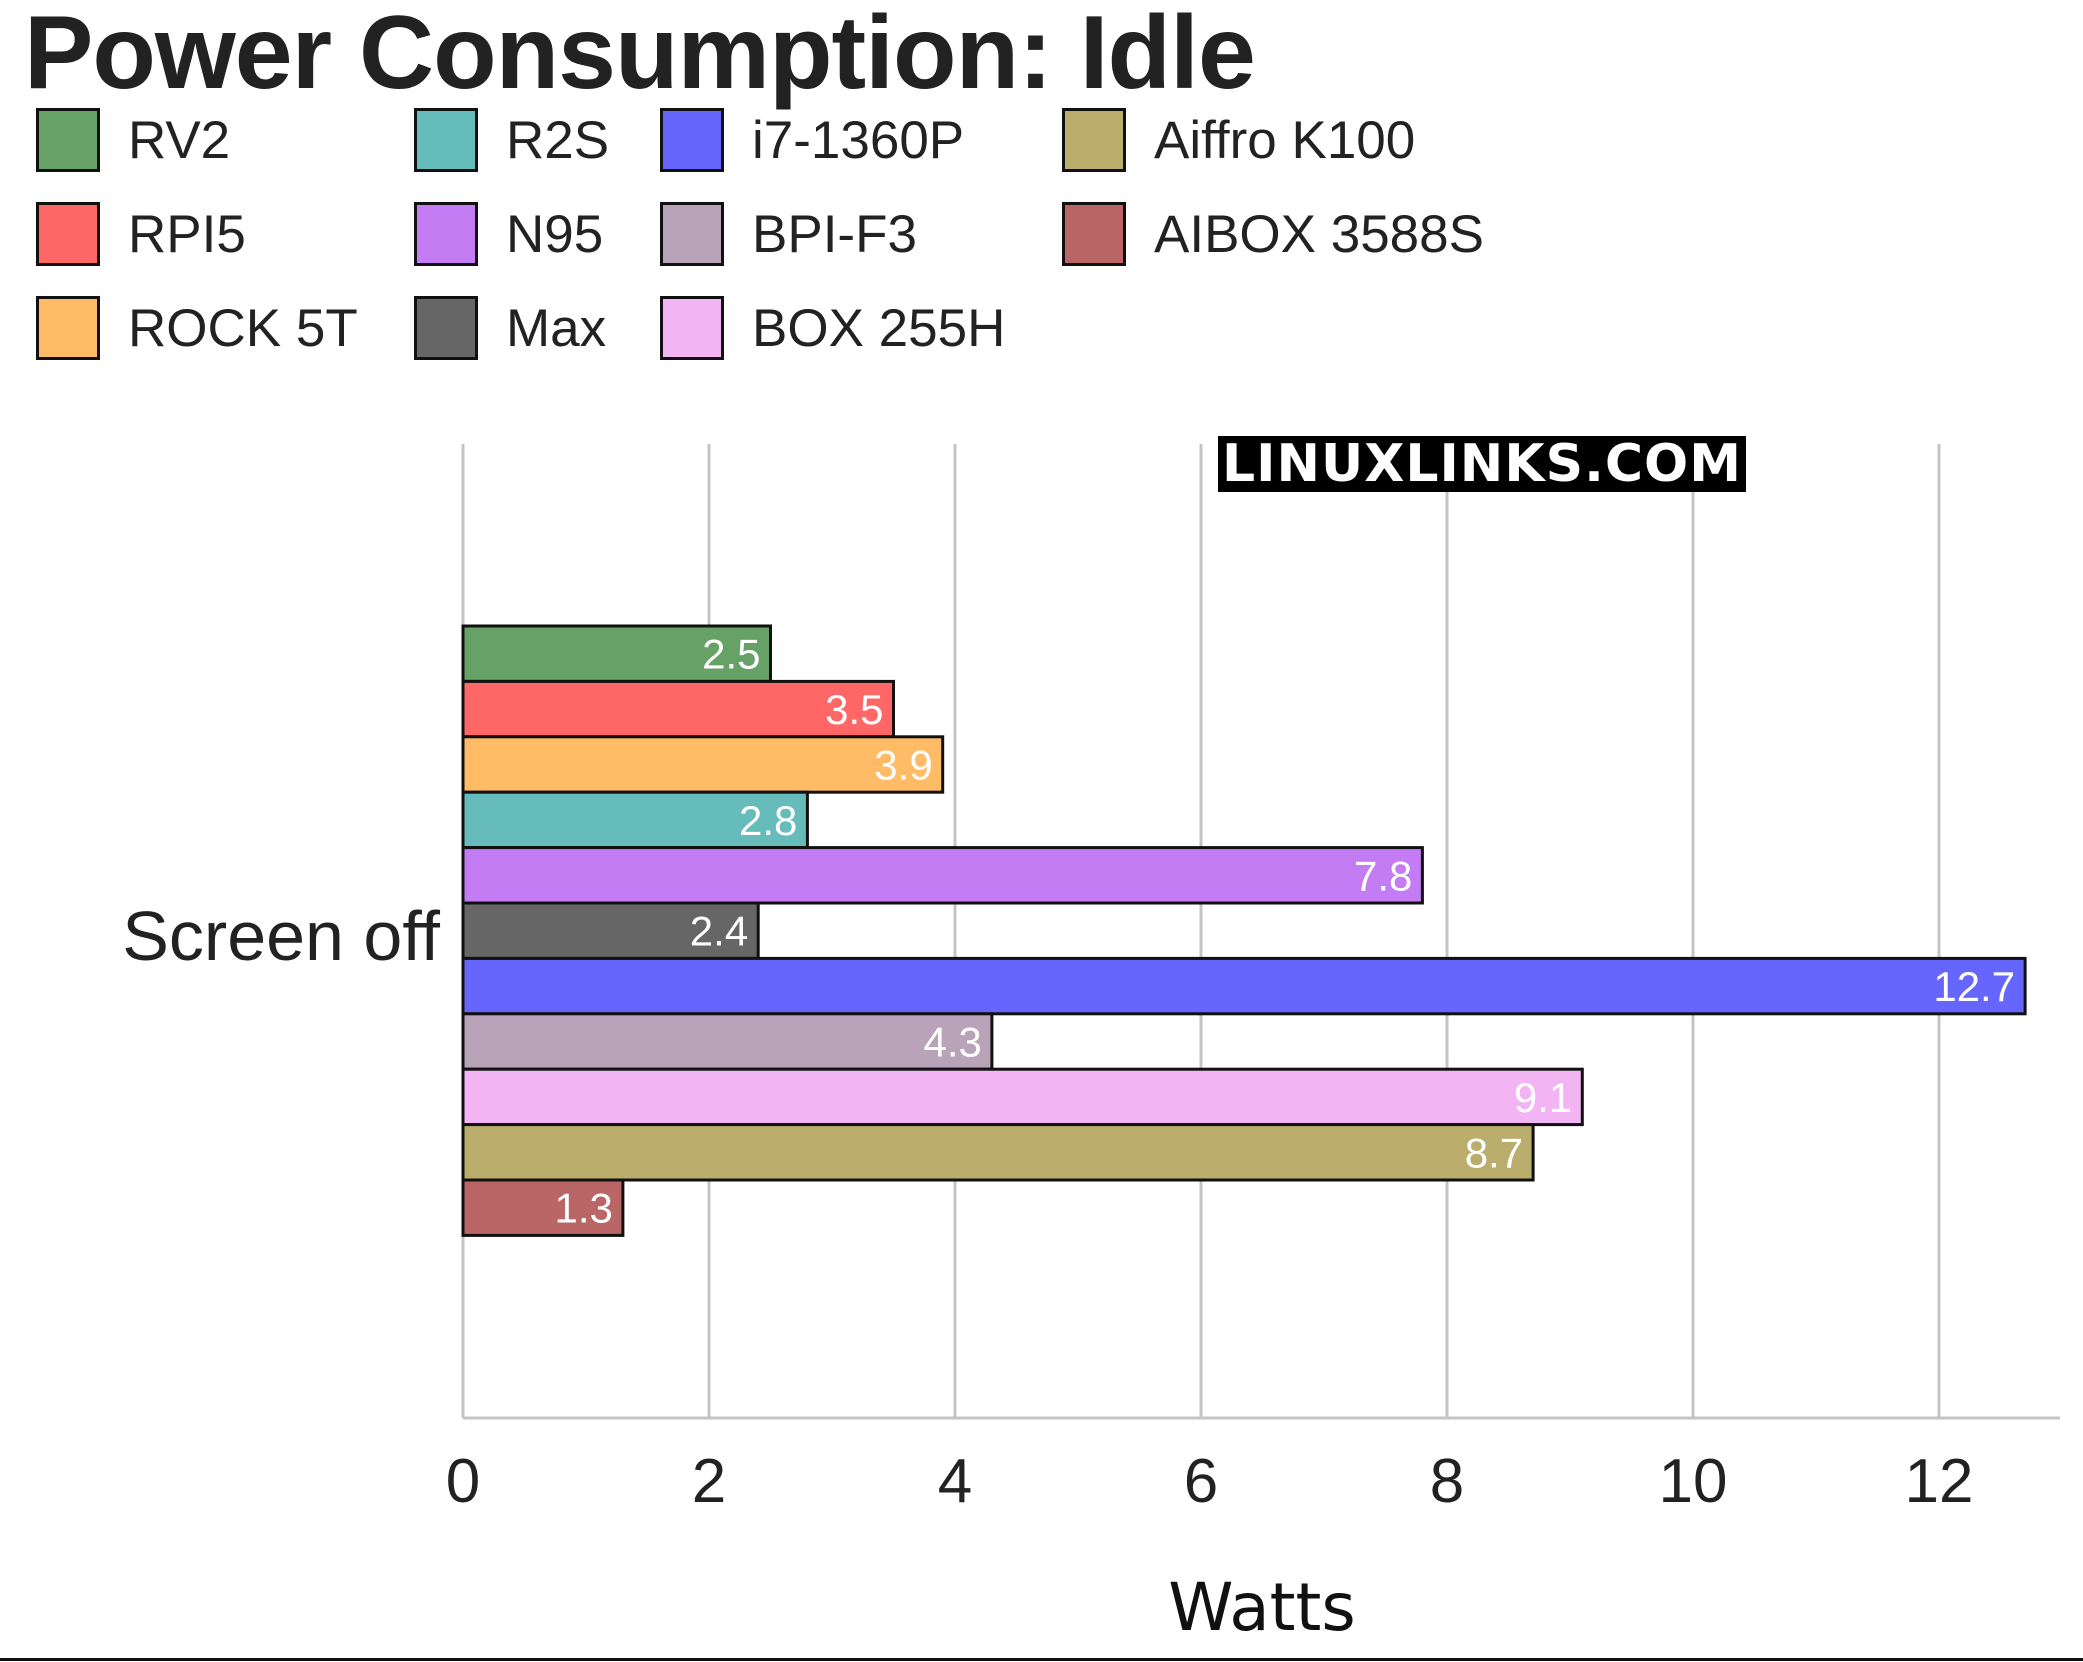 Image resolution: width=2083 pixels, height=1662 pixels. Describe the element at coordinates (1494, 1152) in the screenshot. I see `bar-value-label: 8.7` at that location.